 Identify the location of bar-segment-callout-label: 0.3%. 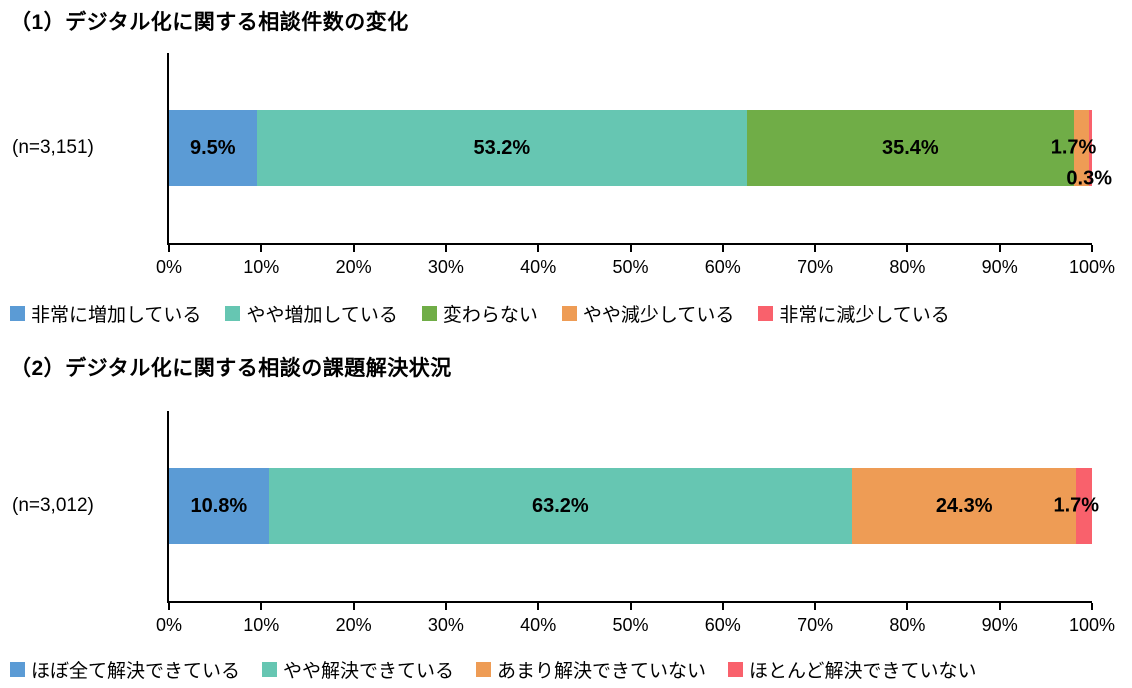
(1089, 178).